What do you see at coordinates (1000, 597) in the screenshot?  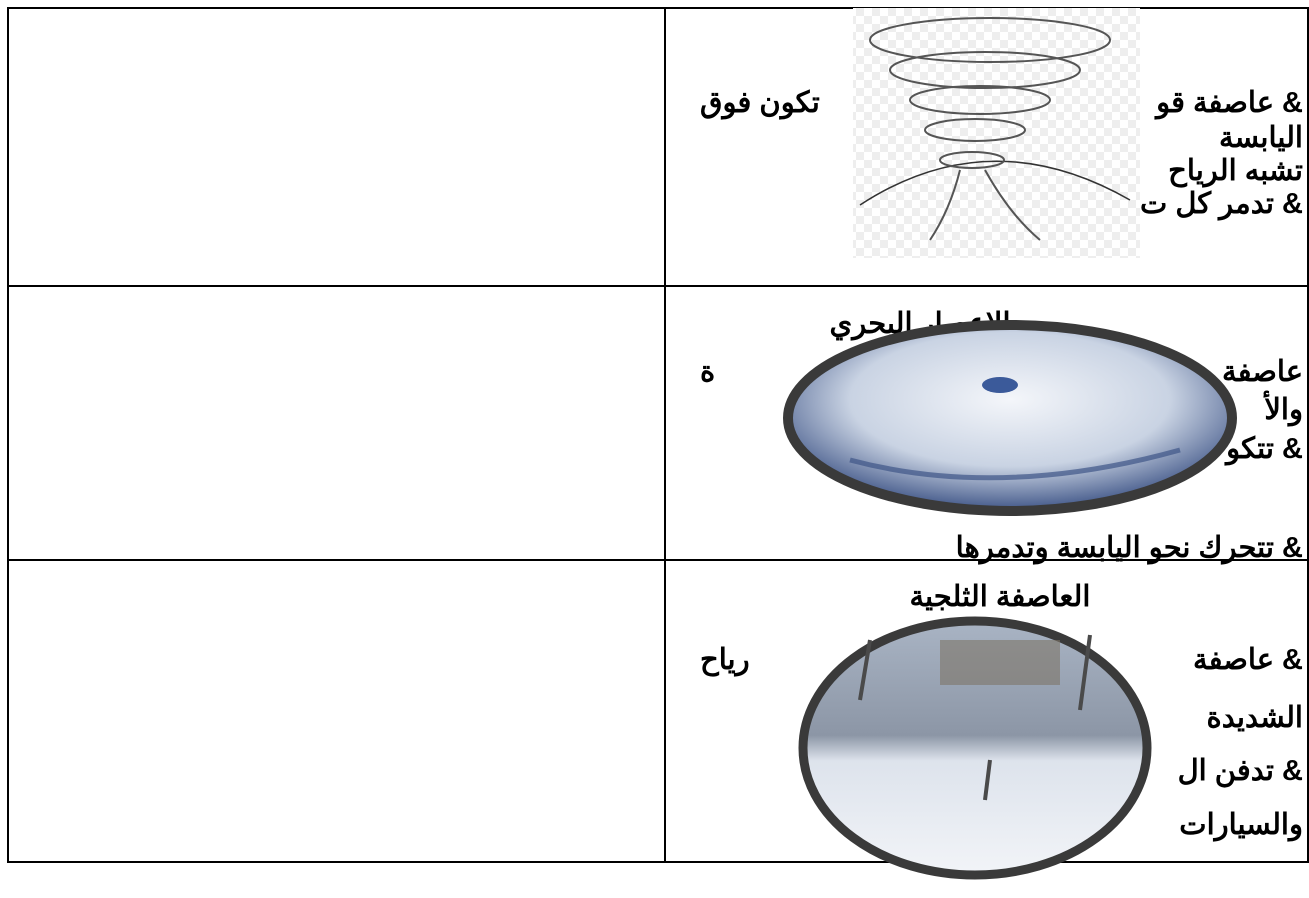 I see `row-title: العاصفة الثلجية` at bounding box center [1000, 597].